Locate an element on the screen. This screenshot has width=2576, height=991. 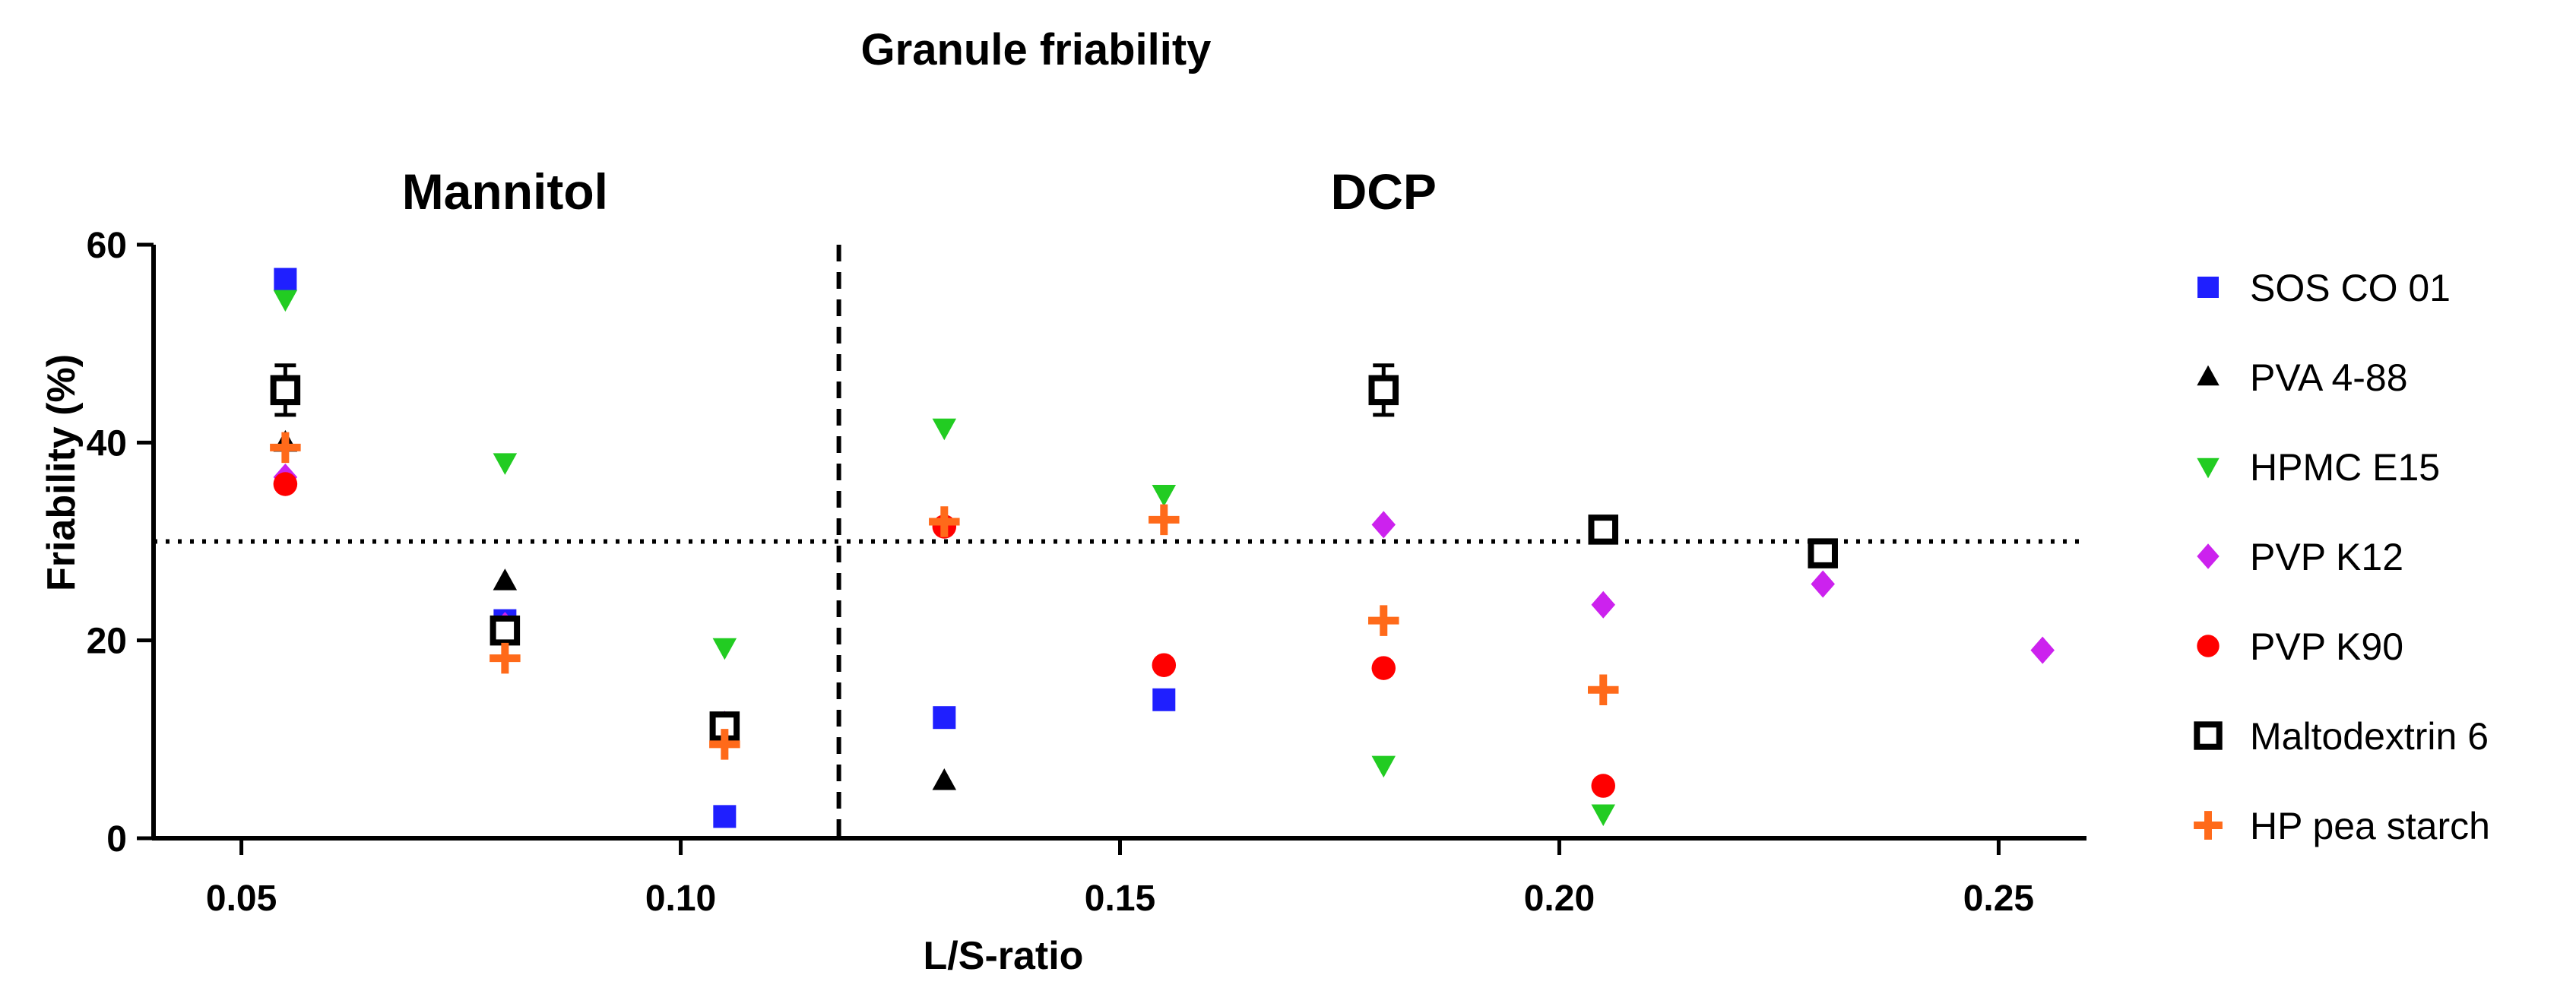
x-tick-label: 0.15 is located at coordinates (1120, 899).